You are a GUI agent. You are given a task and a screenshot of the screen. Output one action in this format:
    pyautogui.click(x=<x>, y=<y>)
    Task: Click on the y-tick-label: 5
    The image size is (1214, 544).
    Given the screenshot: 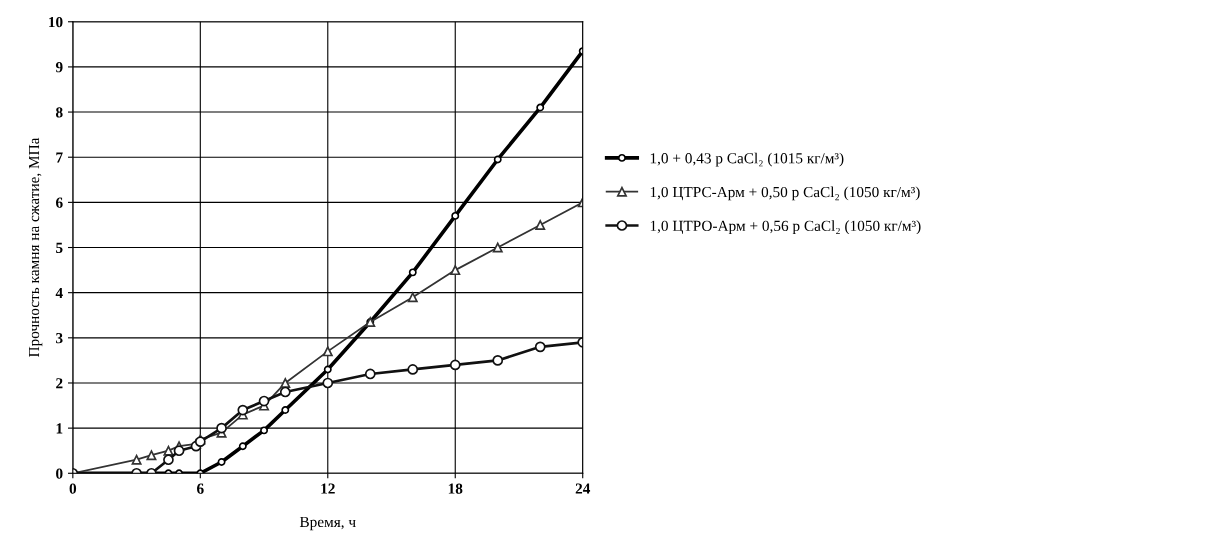 What is the action you would take?
    pyautogui.click(x=59, y=247)
    